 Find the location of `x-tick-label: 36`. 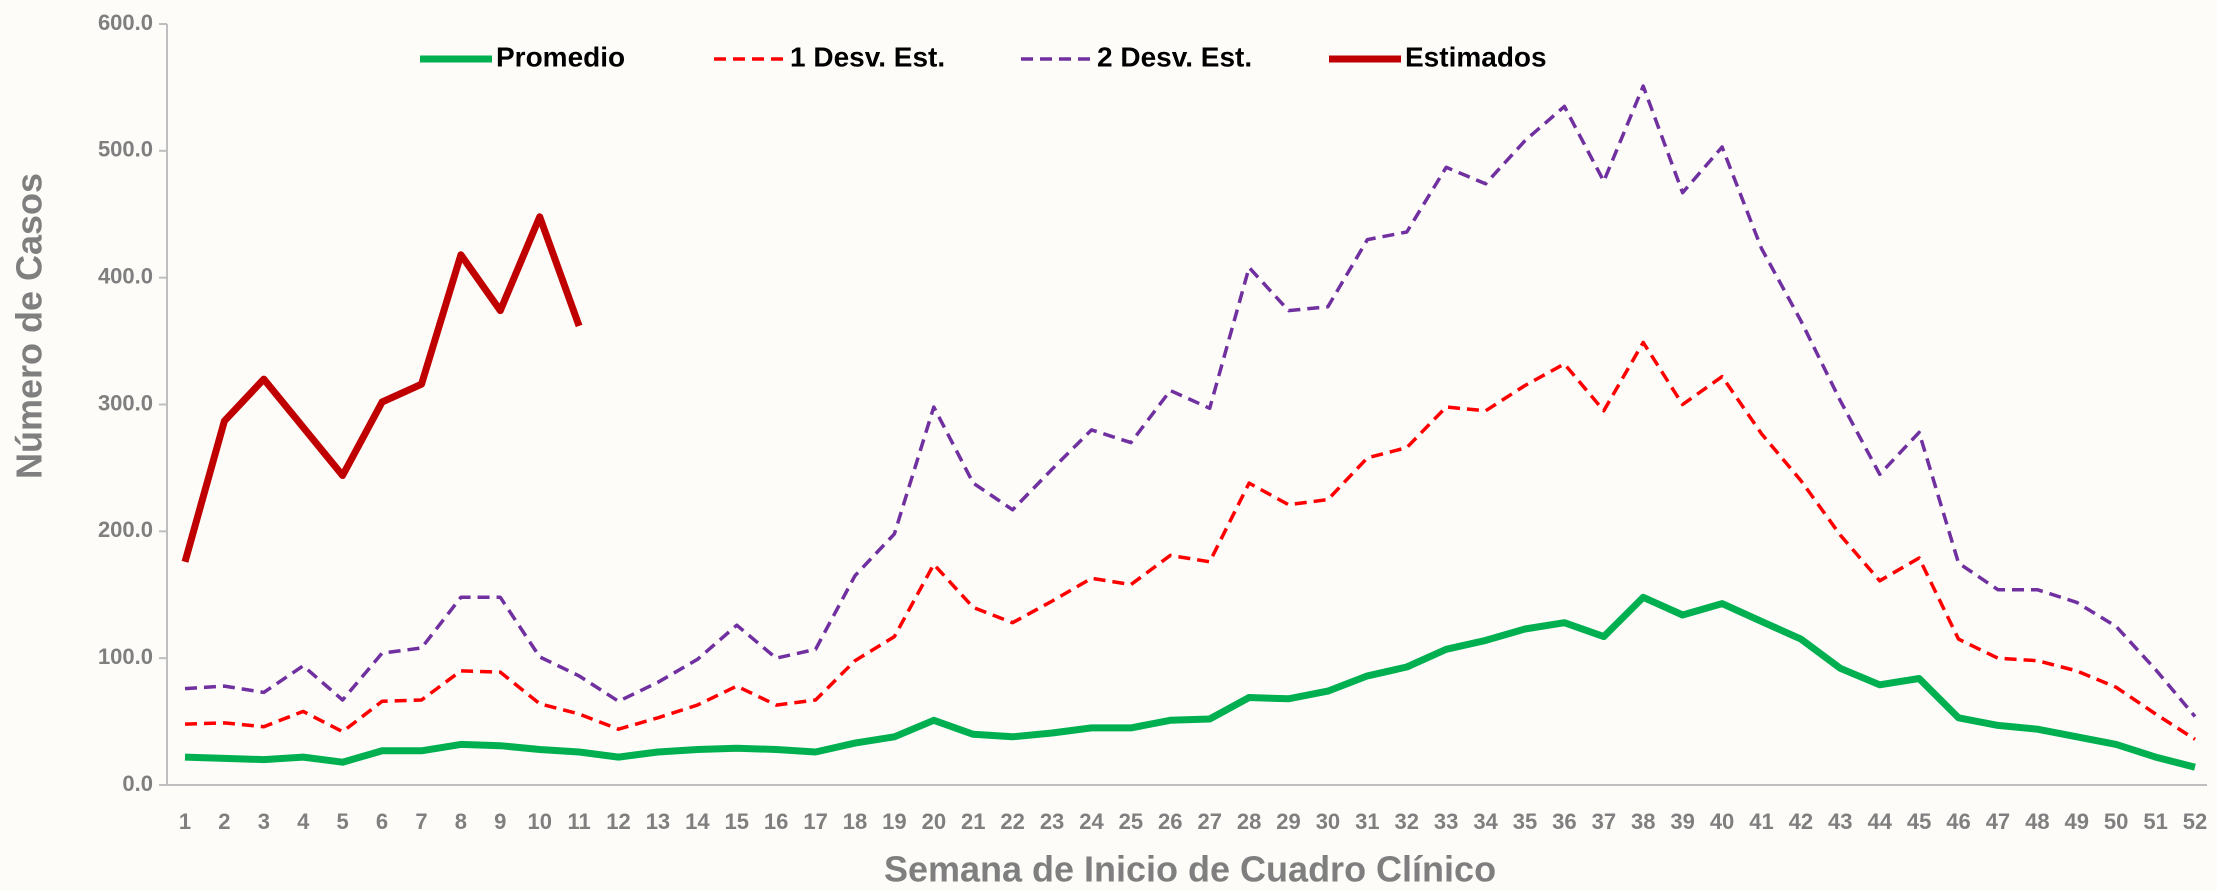

x-tick-label: 36 is located at coordinates (1564, 821).